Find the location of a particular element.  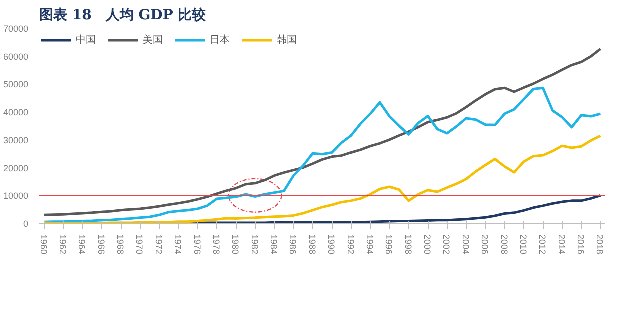

x-tick-label: 1992 is located at coordinates (351, 244).